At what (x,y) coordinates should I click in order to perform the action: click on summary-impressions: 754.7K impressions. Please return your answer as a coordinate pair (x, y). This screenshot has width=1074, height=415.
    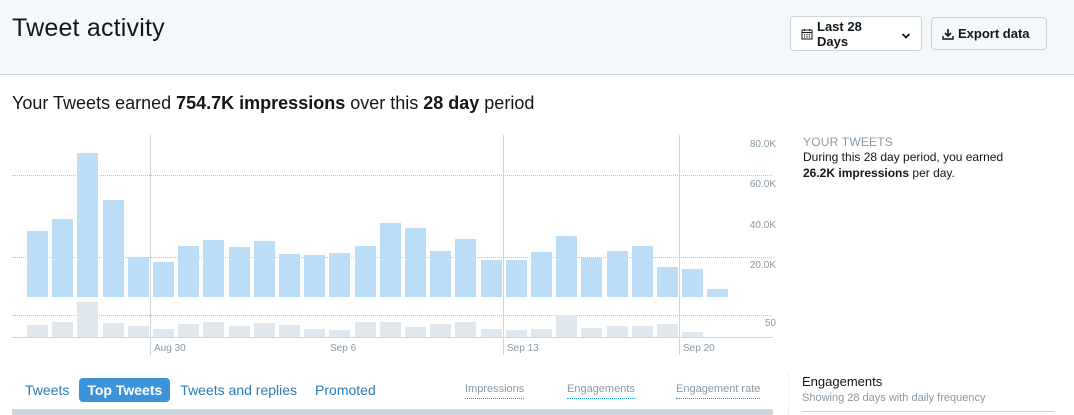
    Looking at the image, I should click on (261, 103).